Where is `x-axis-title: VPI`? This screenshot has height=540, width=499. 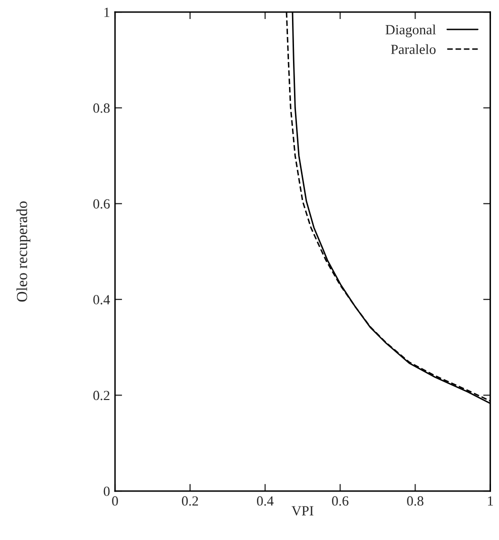 x-axis-title: VPI is located at coordinates (303, 511).